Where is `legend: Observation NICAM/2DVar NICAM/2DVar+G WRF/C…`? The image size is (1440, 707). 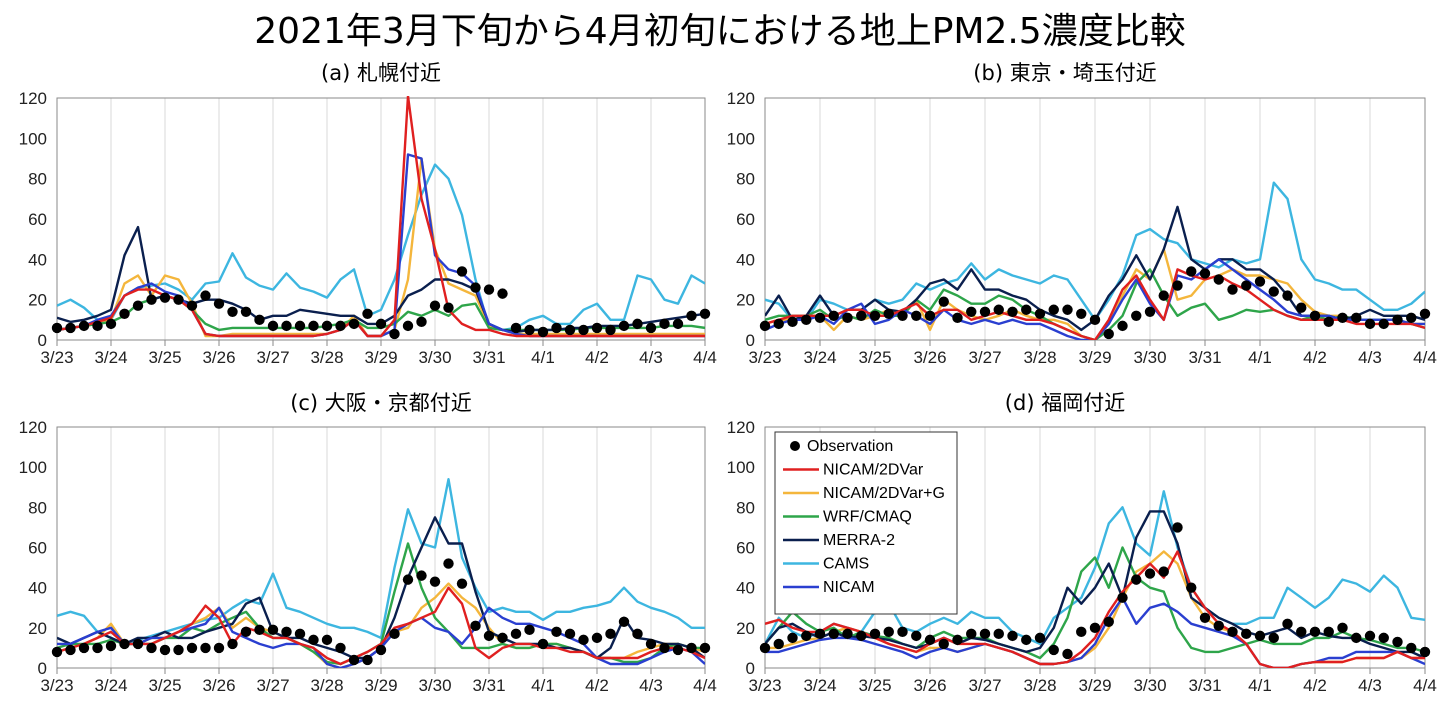
legend: Observation NICAM/2DVar NICAM/2DVar+G WRF/C… is located at coordinates (866, 523).